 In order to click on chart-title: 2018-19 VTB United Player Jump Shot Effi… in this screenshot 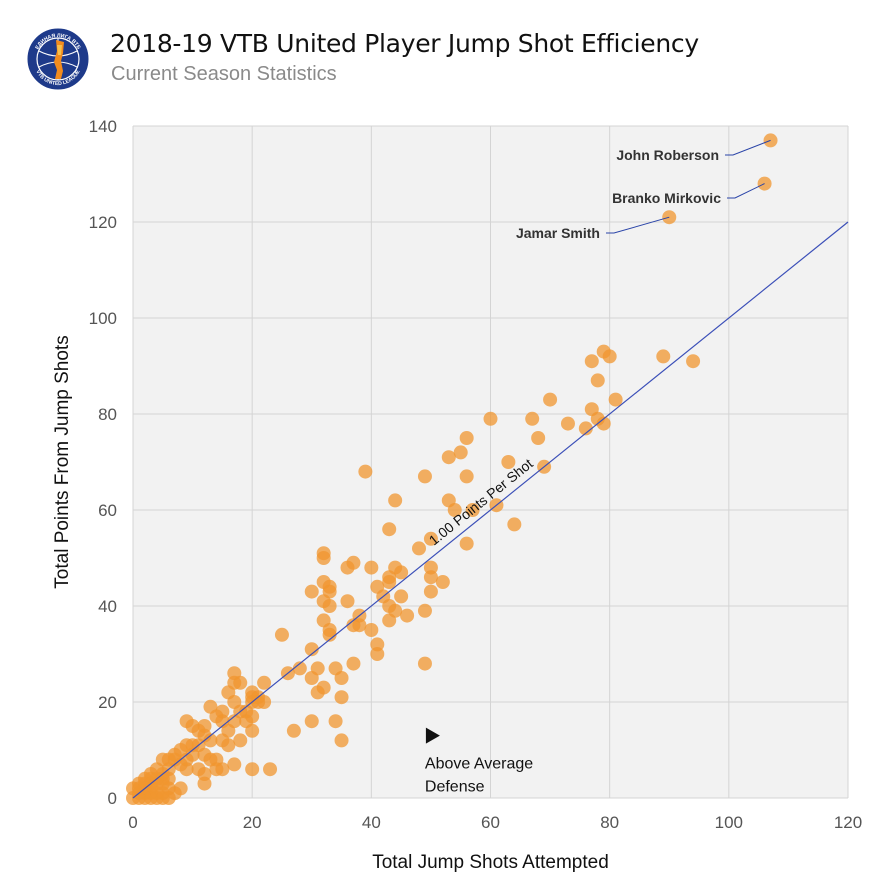, I will do `click(404, 43)`.